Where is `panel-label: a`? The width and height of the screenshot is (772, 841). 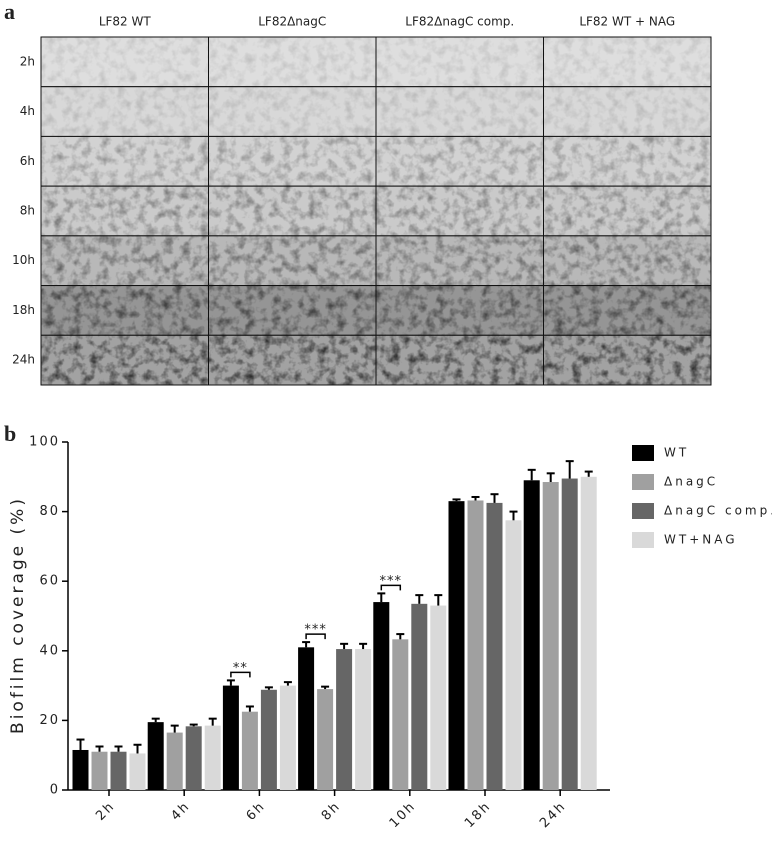
panel-label: a is located at coordinates (9, 12).